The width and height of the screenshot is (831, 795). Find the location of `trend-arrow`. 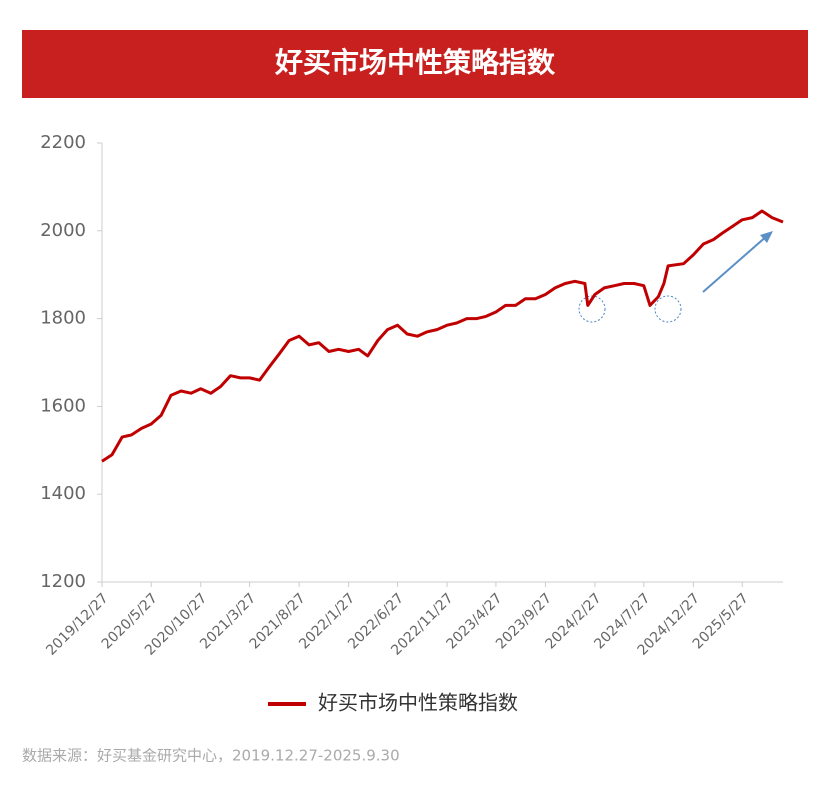

trend-arrow is located at coordinates (735, 263).